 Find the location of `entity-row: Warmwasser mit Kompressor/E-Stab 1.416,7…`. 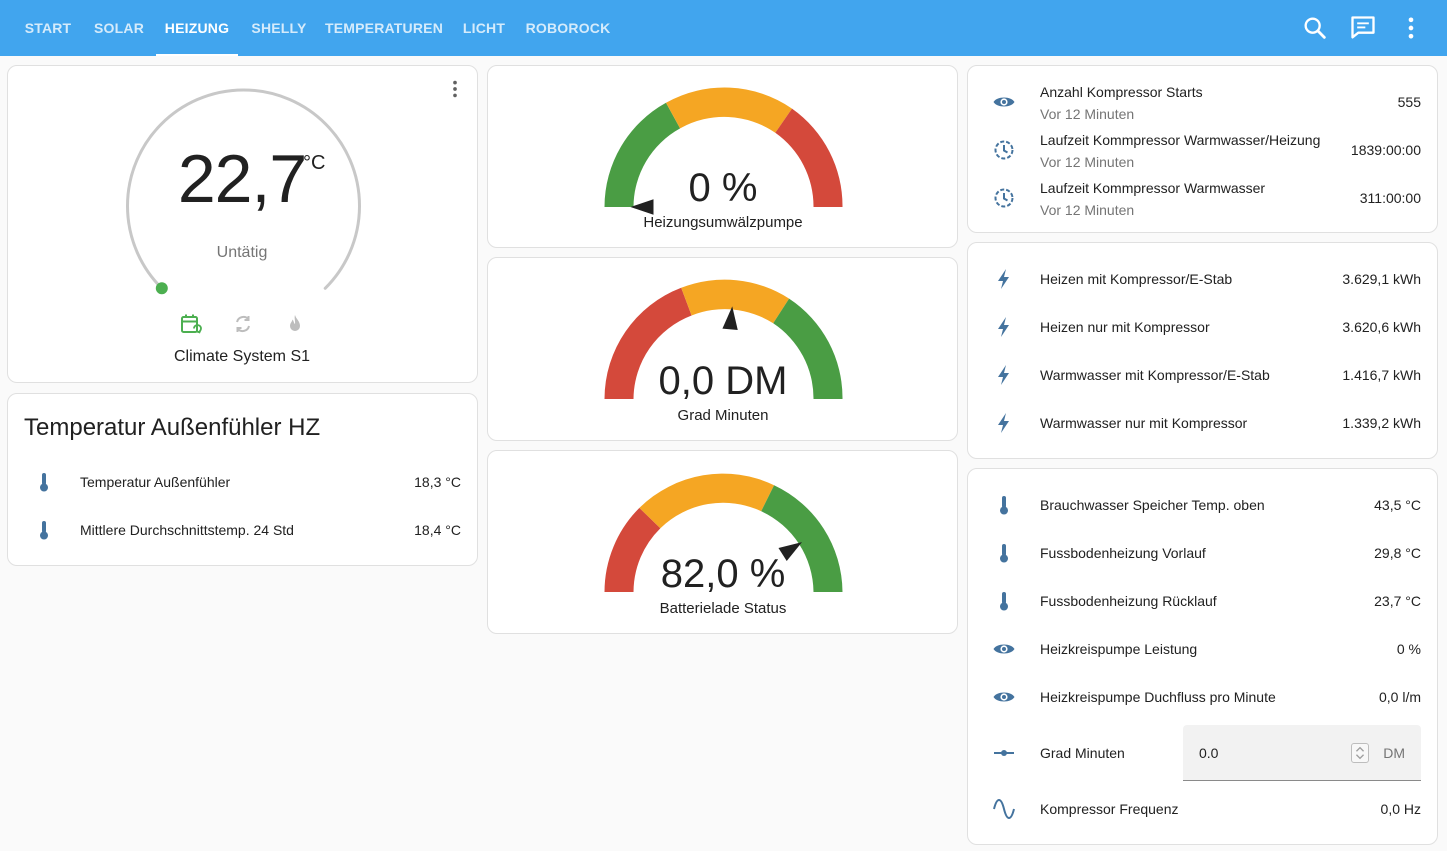

entity-row: Warmwasser mit Kompressor/E-Stab 1.416,7… is located at coordinates (1202, 375).